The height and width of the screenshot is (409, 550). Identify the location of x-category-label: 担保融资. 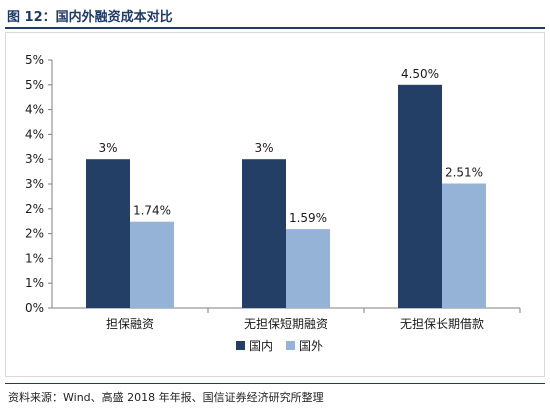
(130, 324).